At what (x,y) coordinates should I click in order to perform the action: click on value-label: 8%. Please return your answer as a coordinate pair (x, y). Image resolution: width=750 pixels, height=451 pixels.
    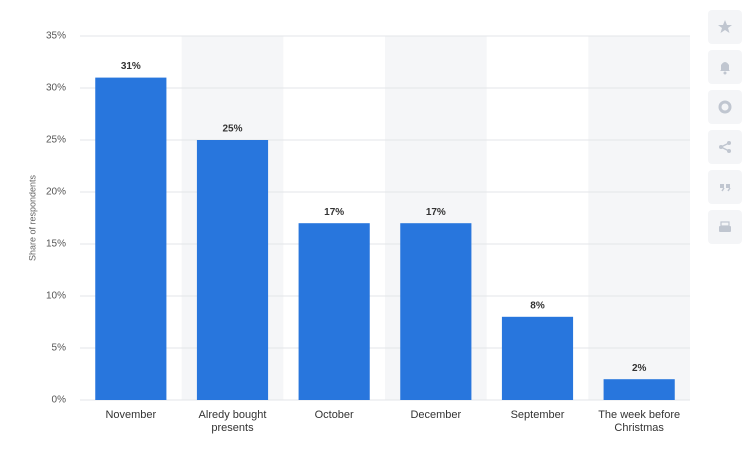
    Looking at the image, I should click on (537, 305).